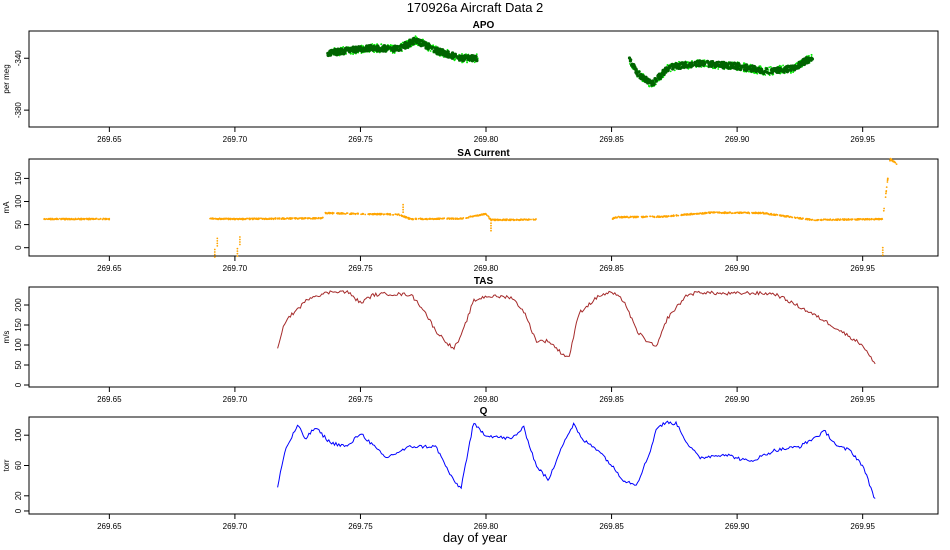  What do you see at coordinates (486, 399) in the screenshot?
I see `x-tick-label: 269.80` at bounding box center [486, 399].